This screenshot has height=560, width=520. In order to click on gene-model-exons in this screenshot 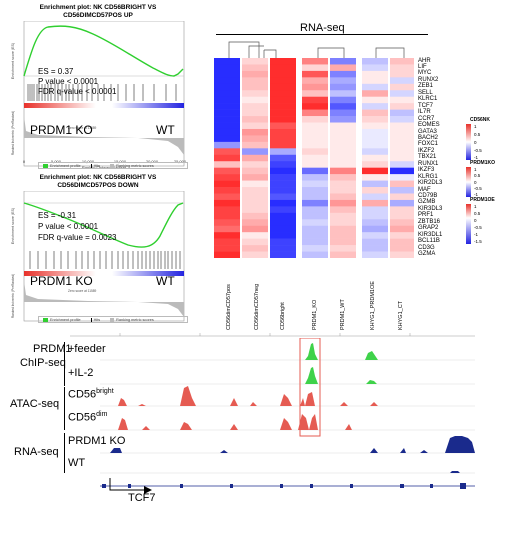, I will do `click(284, 486)`.